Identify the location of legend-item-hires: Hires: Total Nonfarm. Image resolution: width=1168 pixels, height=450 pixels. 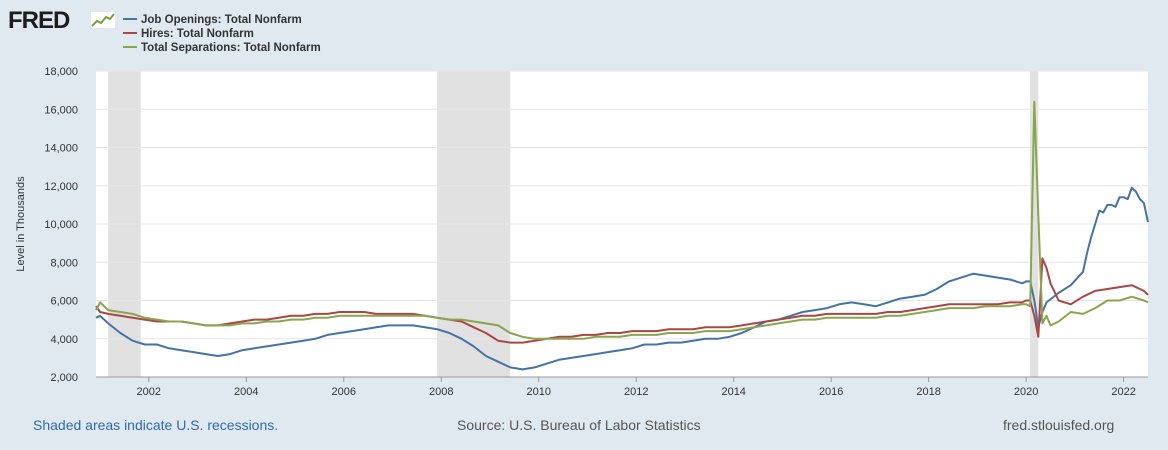
(222, 34).